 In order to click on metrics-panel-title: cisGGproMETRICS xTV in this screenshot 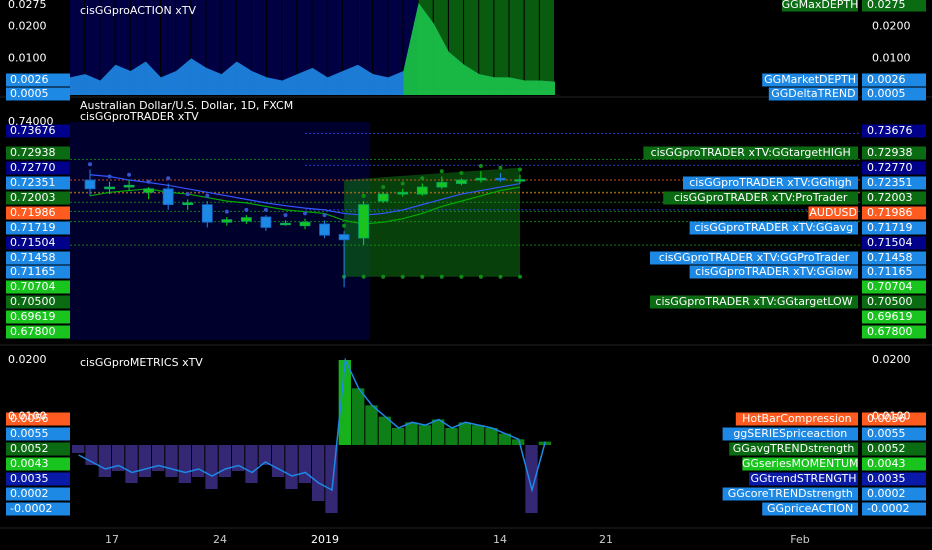, I will do `click(141, 362)`.